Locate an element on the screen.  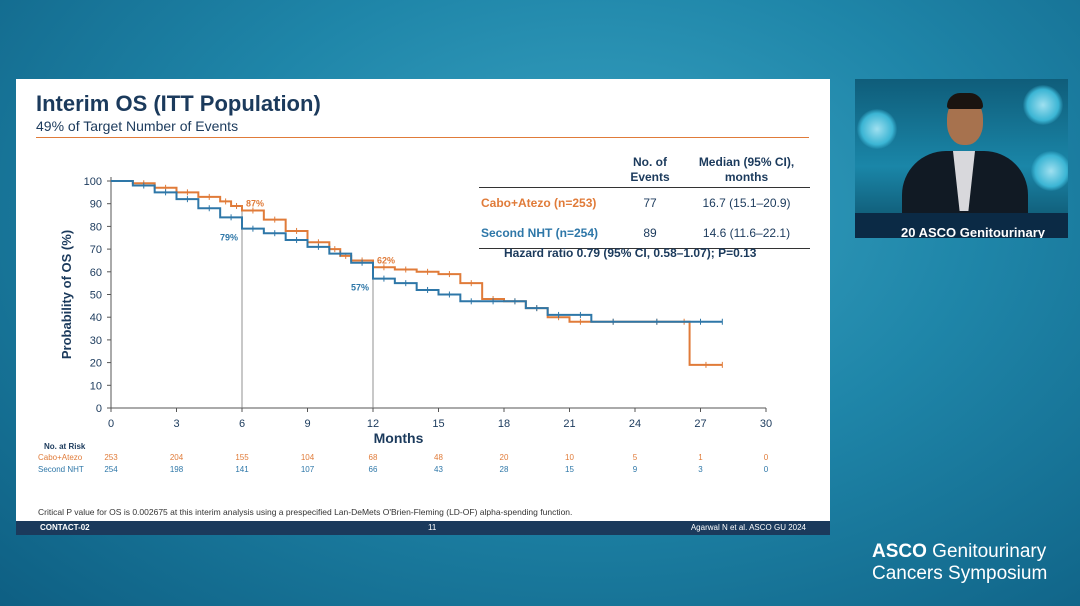
x-tick-label: 3 is located at coordinates (176, 424).